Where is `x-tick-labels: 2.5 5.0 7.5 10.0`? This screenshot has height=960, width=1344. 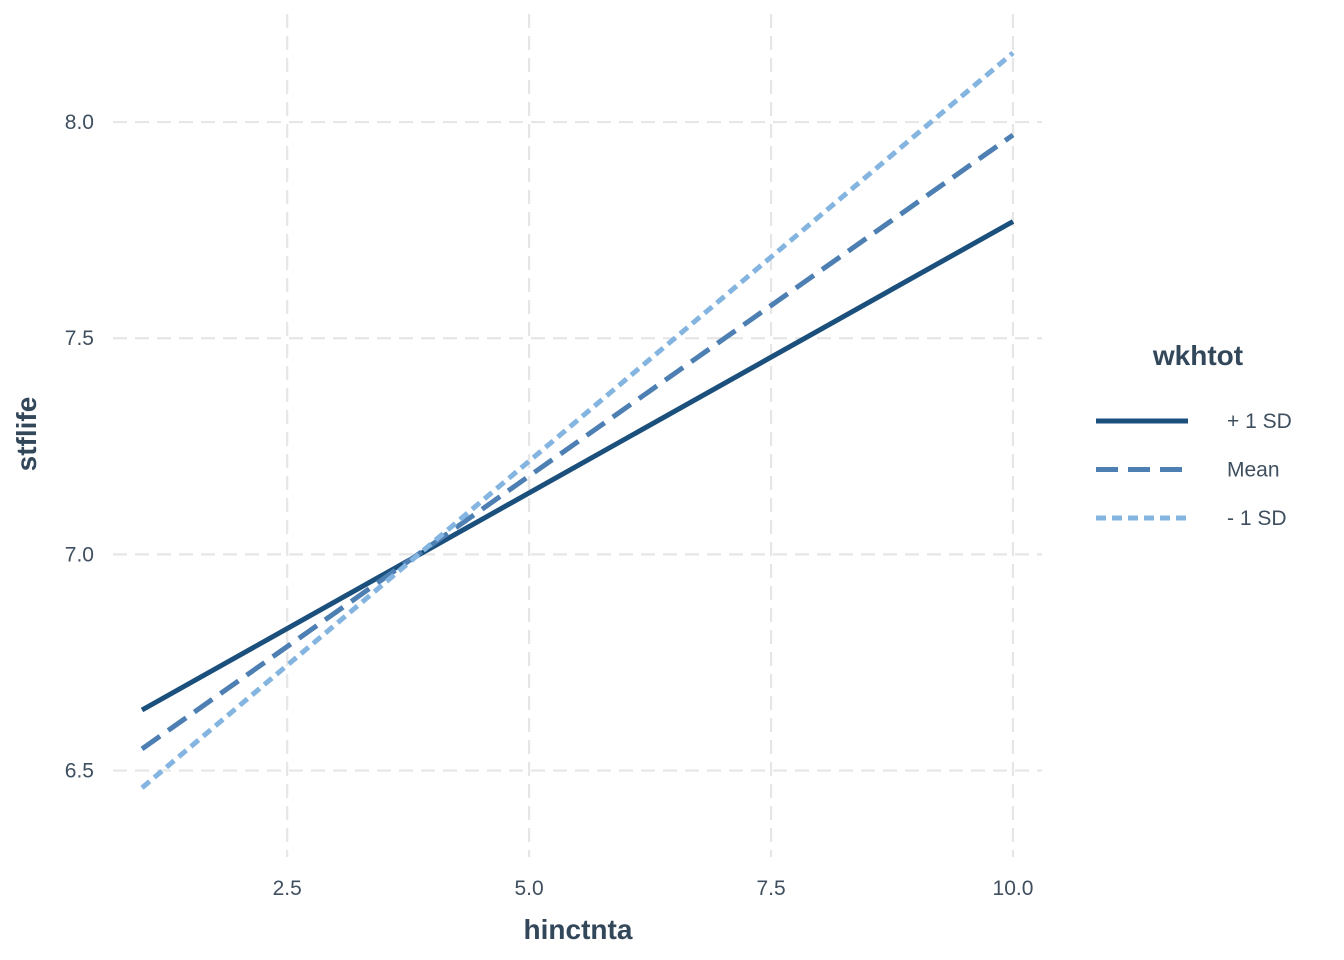
x-tick-labels: 2.5 5.0 7.5 10.0 is located at coordinates (653, 888).